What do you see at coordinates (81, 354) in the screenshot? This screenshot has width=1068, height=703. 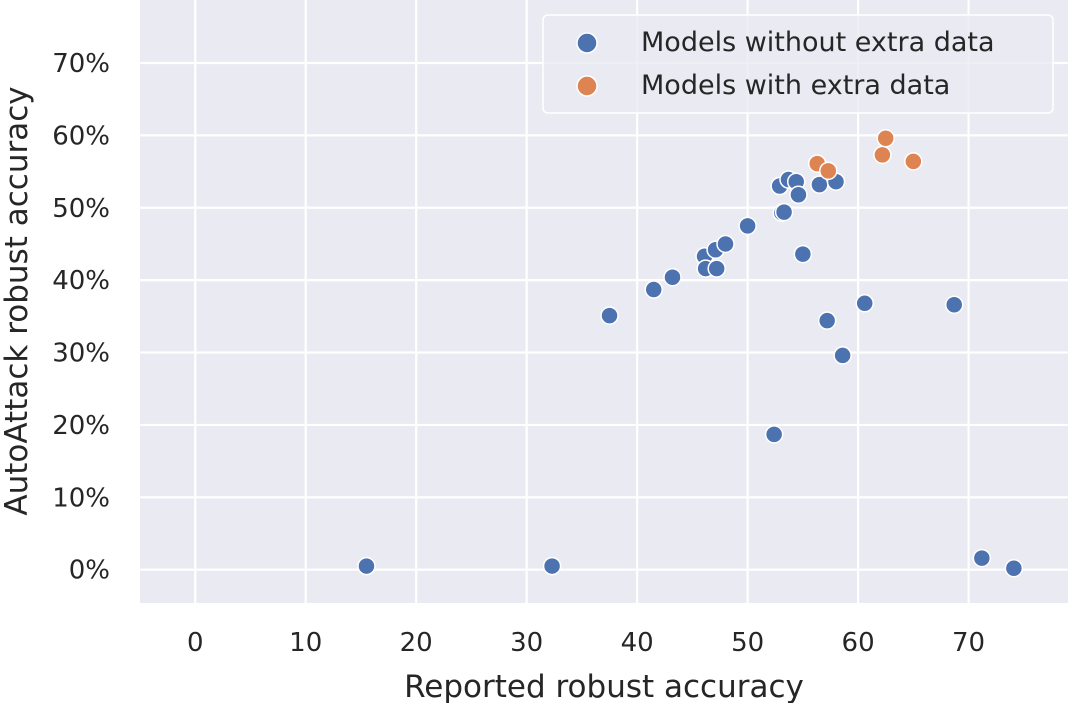 I see `y-tick-label: 30%` at bounding box center [81, 354].